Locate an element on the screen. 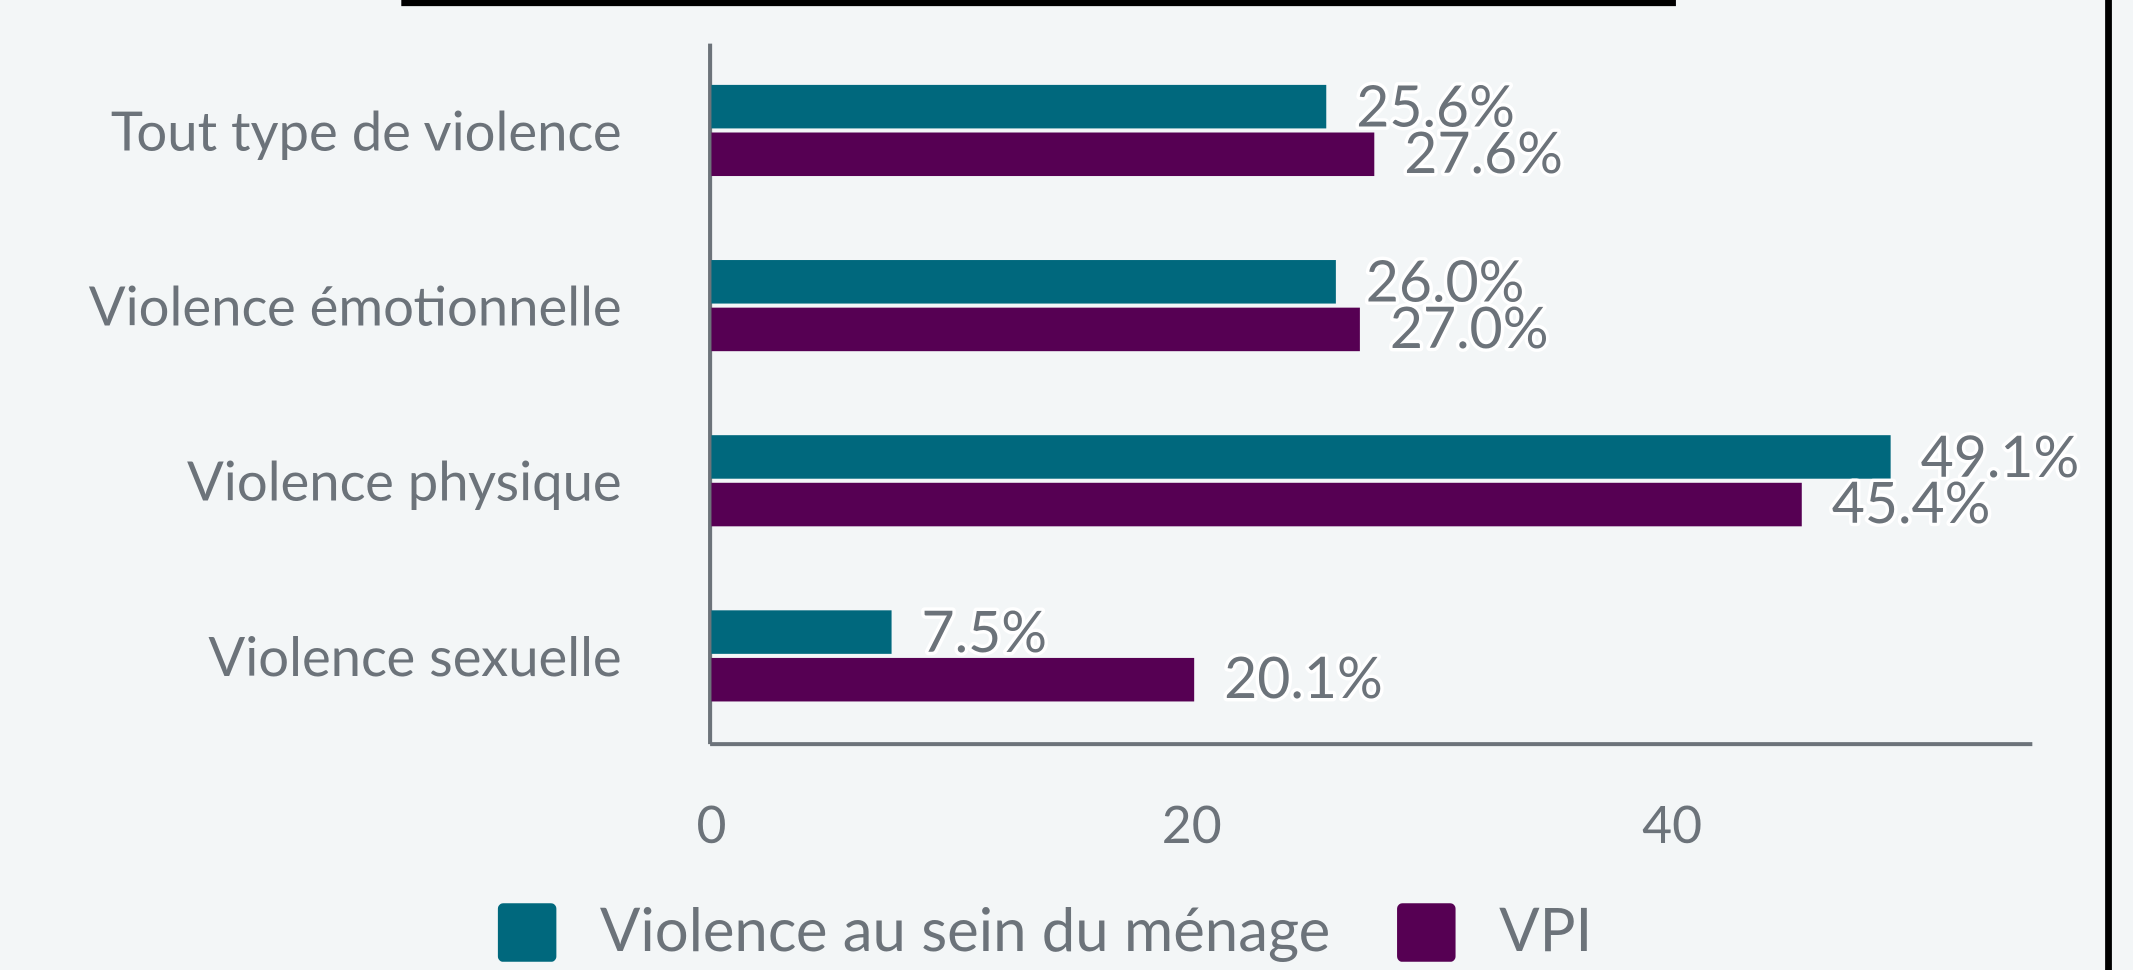 The width and height of the screenshot is (2133, 970). legend-label: VPI is located at coordinates (1545, 928).